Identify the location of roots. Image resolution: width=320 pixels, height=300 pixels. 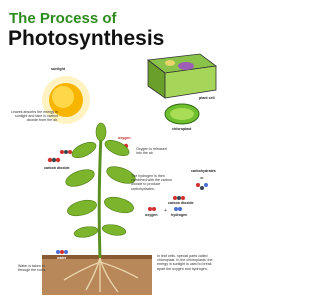
(101, 275).